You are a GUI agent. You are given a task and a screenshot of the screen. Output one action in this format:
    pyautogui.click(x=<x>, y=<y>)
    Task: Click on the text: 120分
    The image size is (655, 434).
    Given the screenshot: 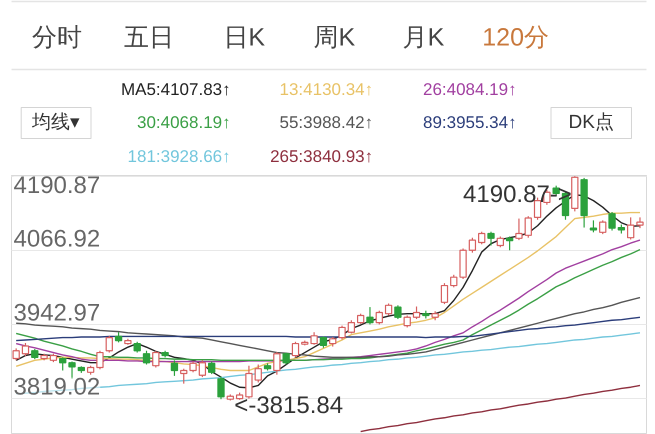 What is the action you would take?
    pyautogui.click(x=515, y=38)
    